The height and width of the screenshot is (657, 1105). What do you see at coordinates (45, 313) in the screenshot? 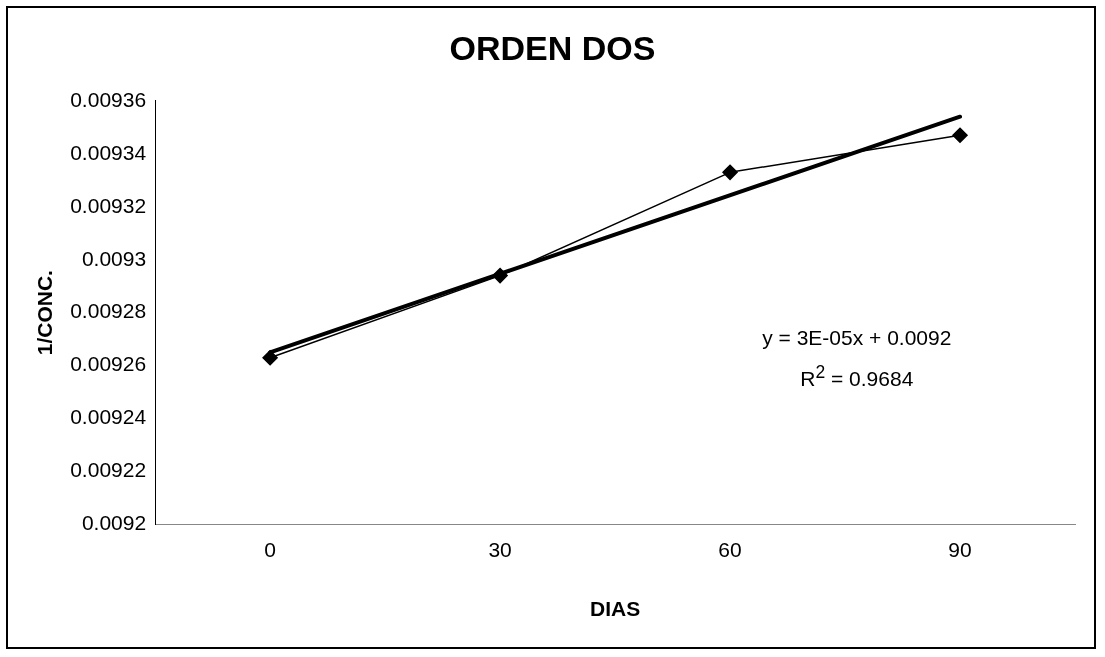
I see `y-axis-title: 1/CONC.` at bounding box center [45, 313].